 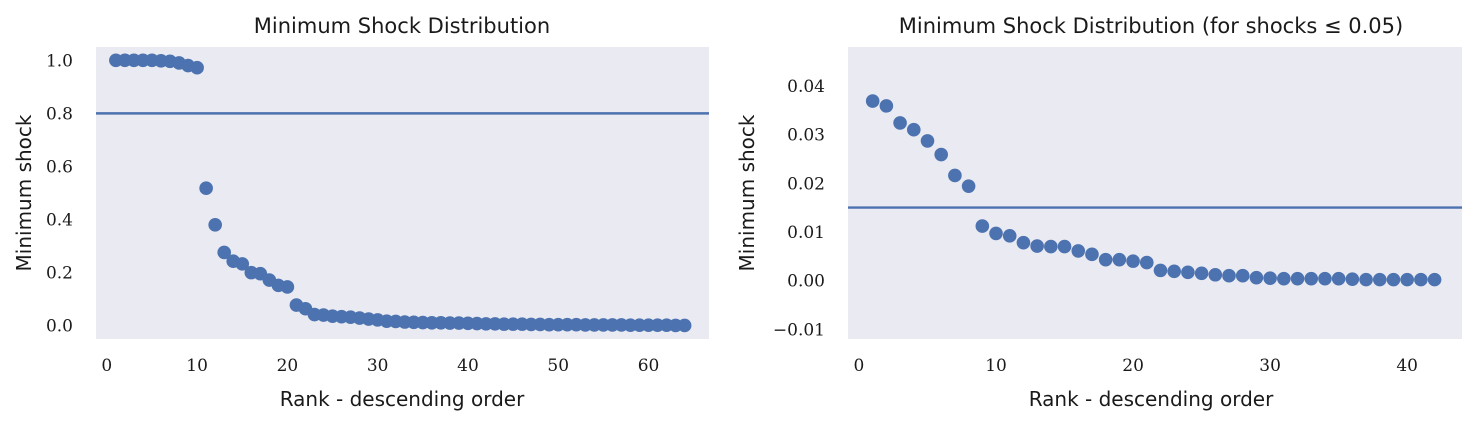 What do you see at coordinates (799, 330) in the screenshot?
I see `y-tick-label: −0.01` at bounding box center [799, 330].